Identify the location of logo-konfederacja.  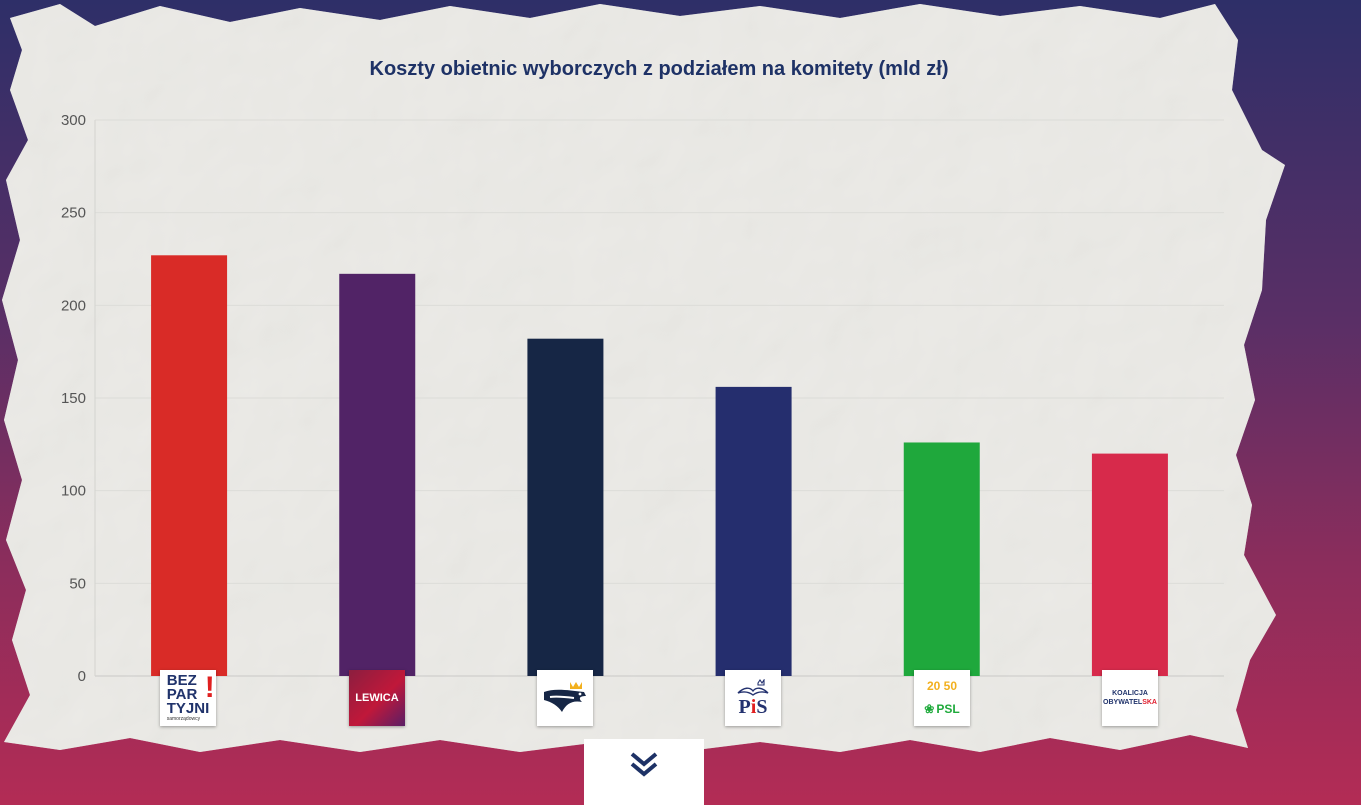
(565, 698).